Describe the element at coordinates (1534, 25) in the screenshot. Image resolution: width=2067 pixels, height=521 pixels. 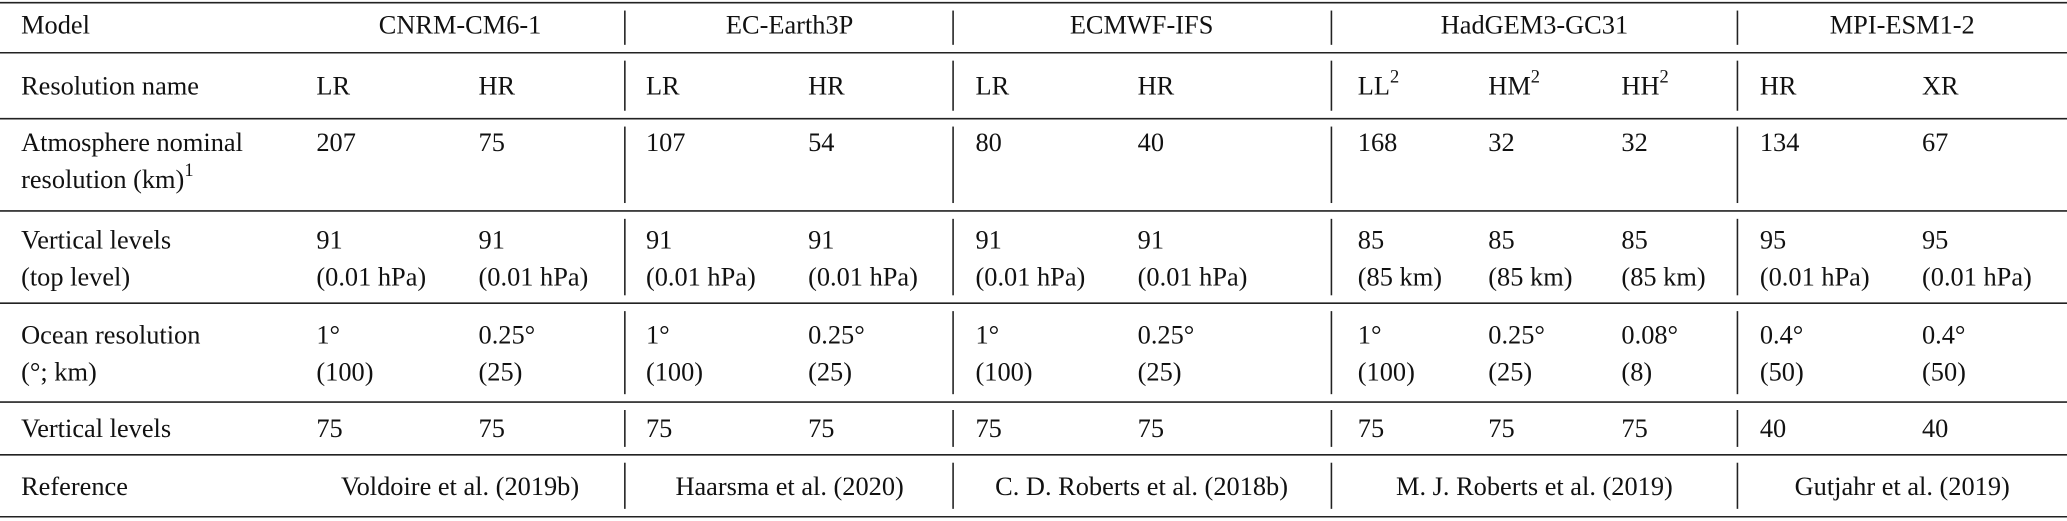
I see `model-name: HadGEM3-GC31` at that location.